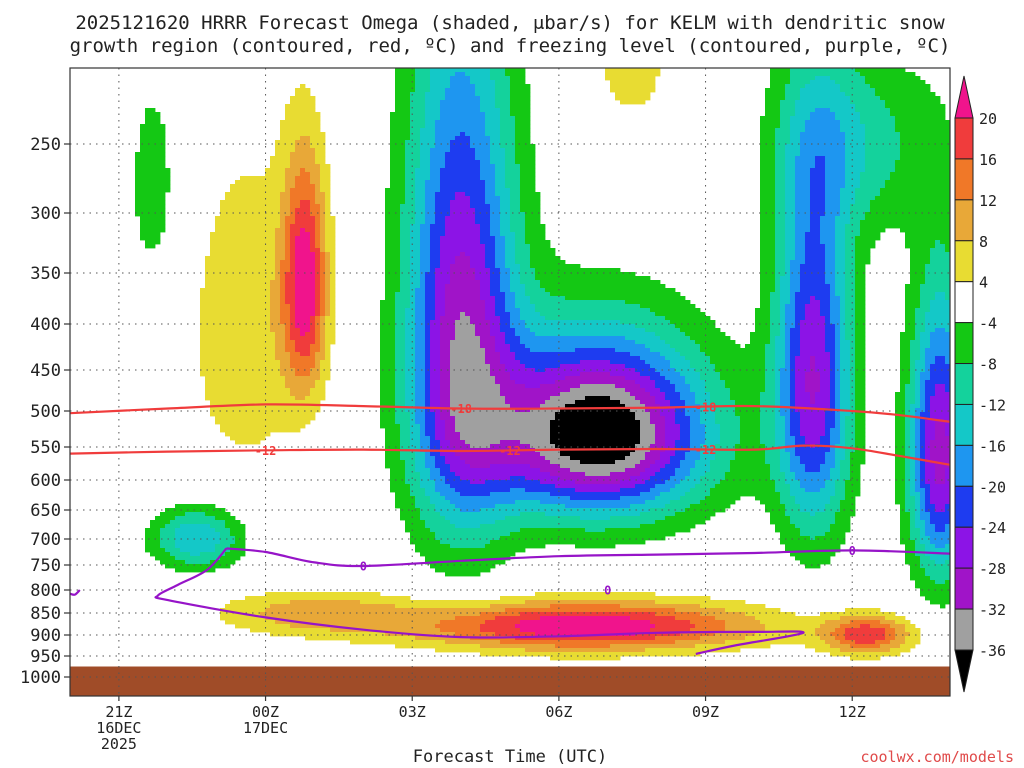 The width and height of the screenshot is (1024, 768). What do you see at coordinates (412, 712) in the screenshot?
I see `x-tick-label: 03Z` at bounding box center [412, 712].